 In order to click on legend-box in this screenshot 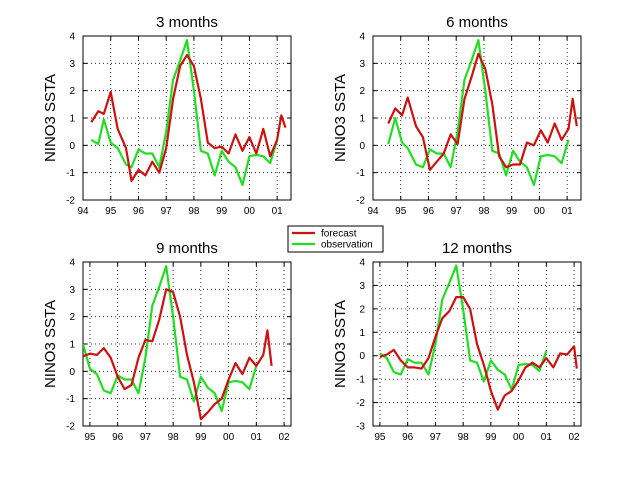, I will do `click(335, 239)`.